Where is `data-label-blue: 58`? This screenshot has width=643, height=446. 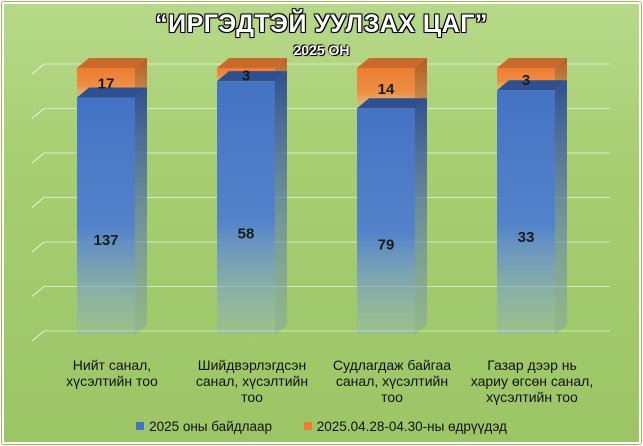 data-label-blue: 58 is located at coordinates (246, 233).